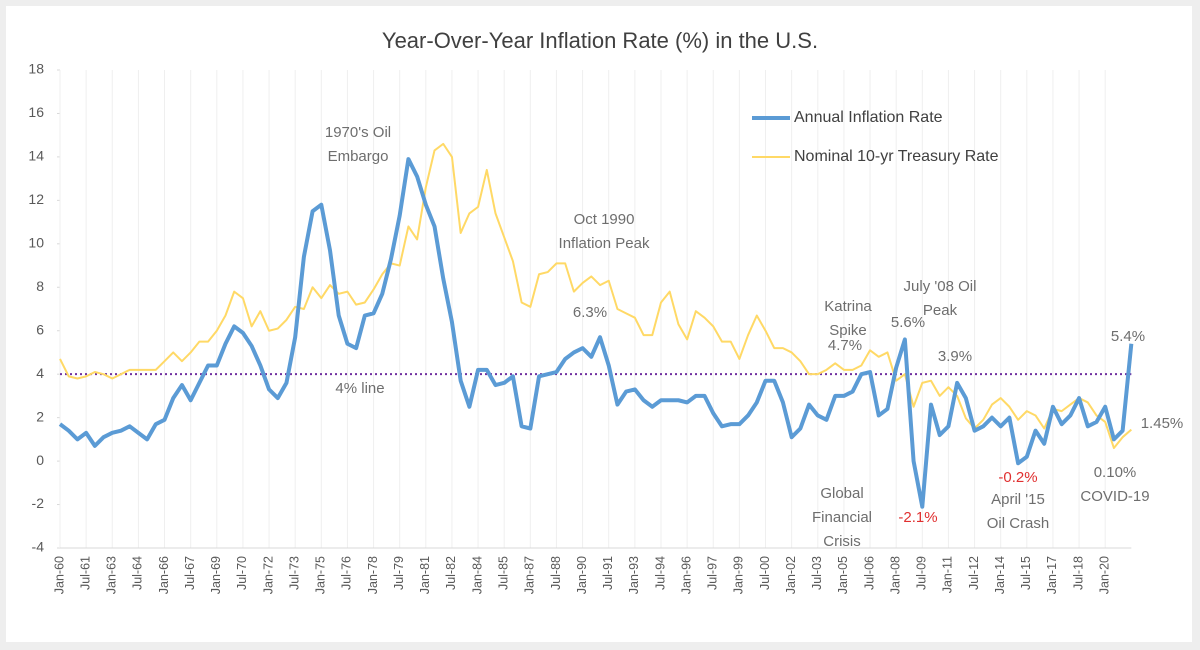 This screenshot has height=650, width=1200. I want to click on x-tick-label: Jan-93, so click(634, 575).